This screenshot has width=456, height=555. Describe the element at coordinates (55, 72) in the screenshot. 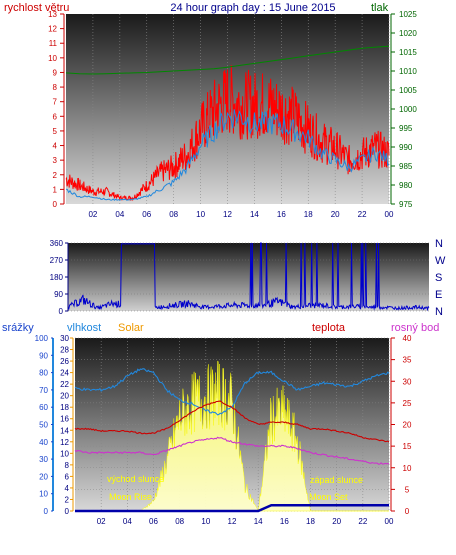

I see `left-tick-label: 9` at that location.